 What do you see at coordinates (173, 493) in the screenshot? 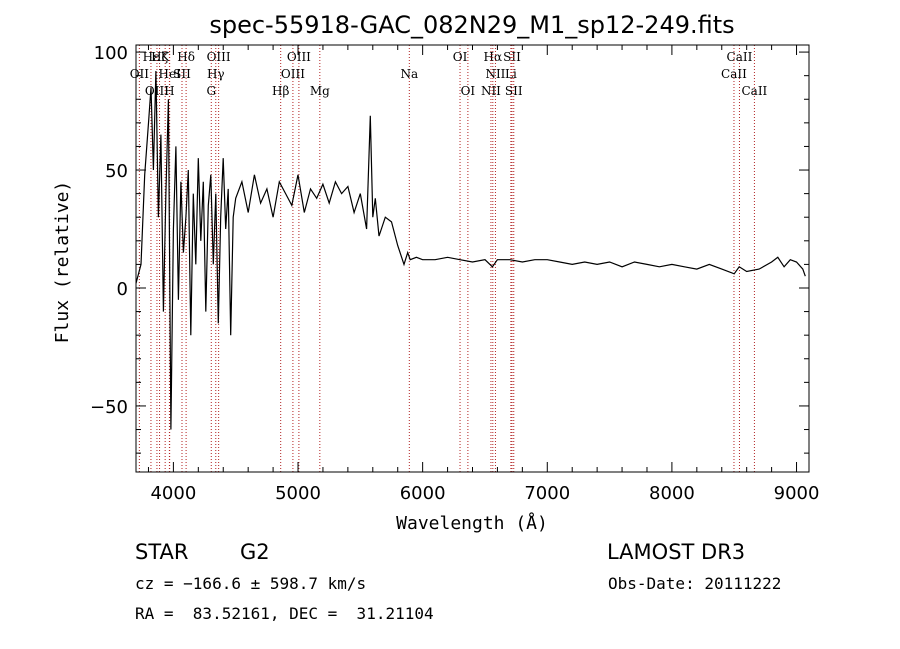
I see `x-tick-label: 4000` at bounding box center [173, 493].